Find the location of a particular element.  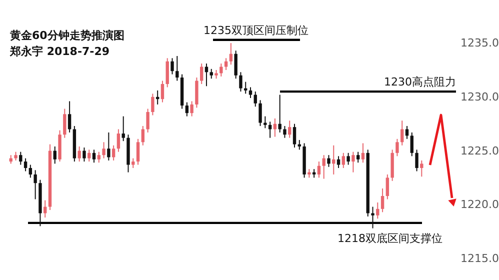

y-tick-label: 1235.0 is located at coordinates (479, 43).